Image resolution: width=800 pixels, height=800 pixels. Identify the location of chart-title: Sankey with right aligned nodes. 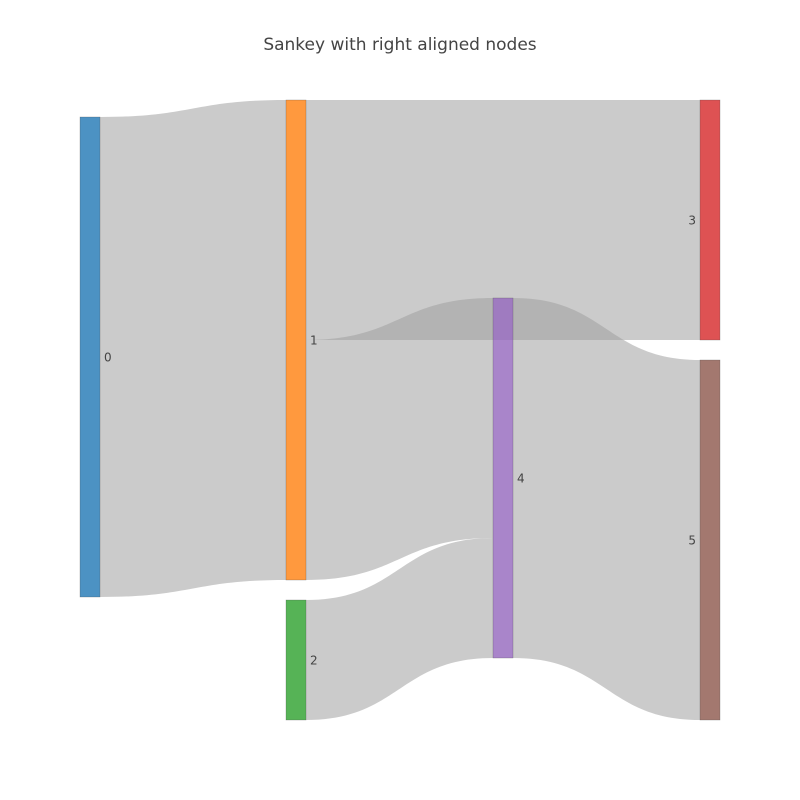
(399, 45).